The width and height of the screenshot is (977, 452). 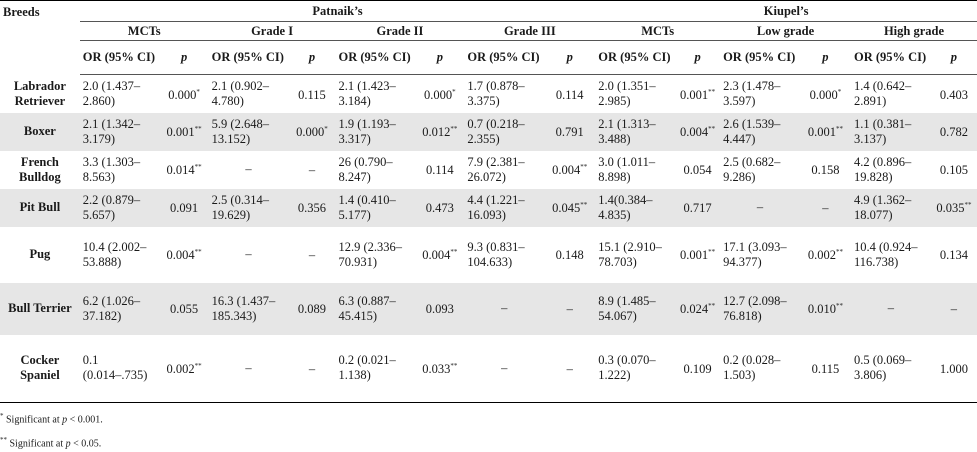 I want to click on p-value-cell: 0.473, so click(x=440, y=207).